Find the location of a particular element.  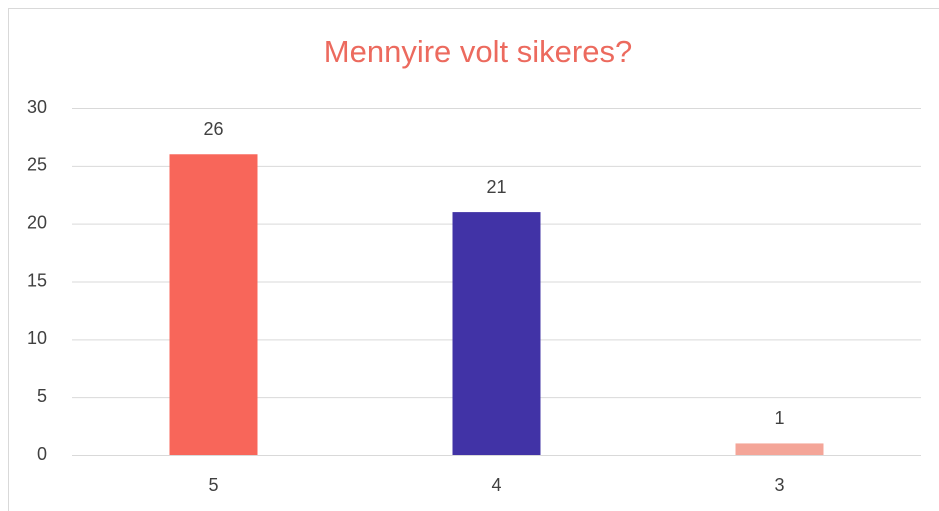

y-tick-label: 0 is located at coordinates (42, 454).